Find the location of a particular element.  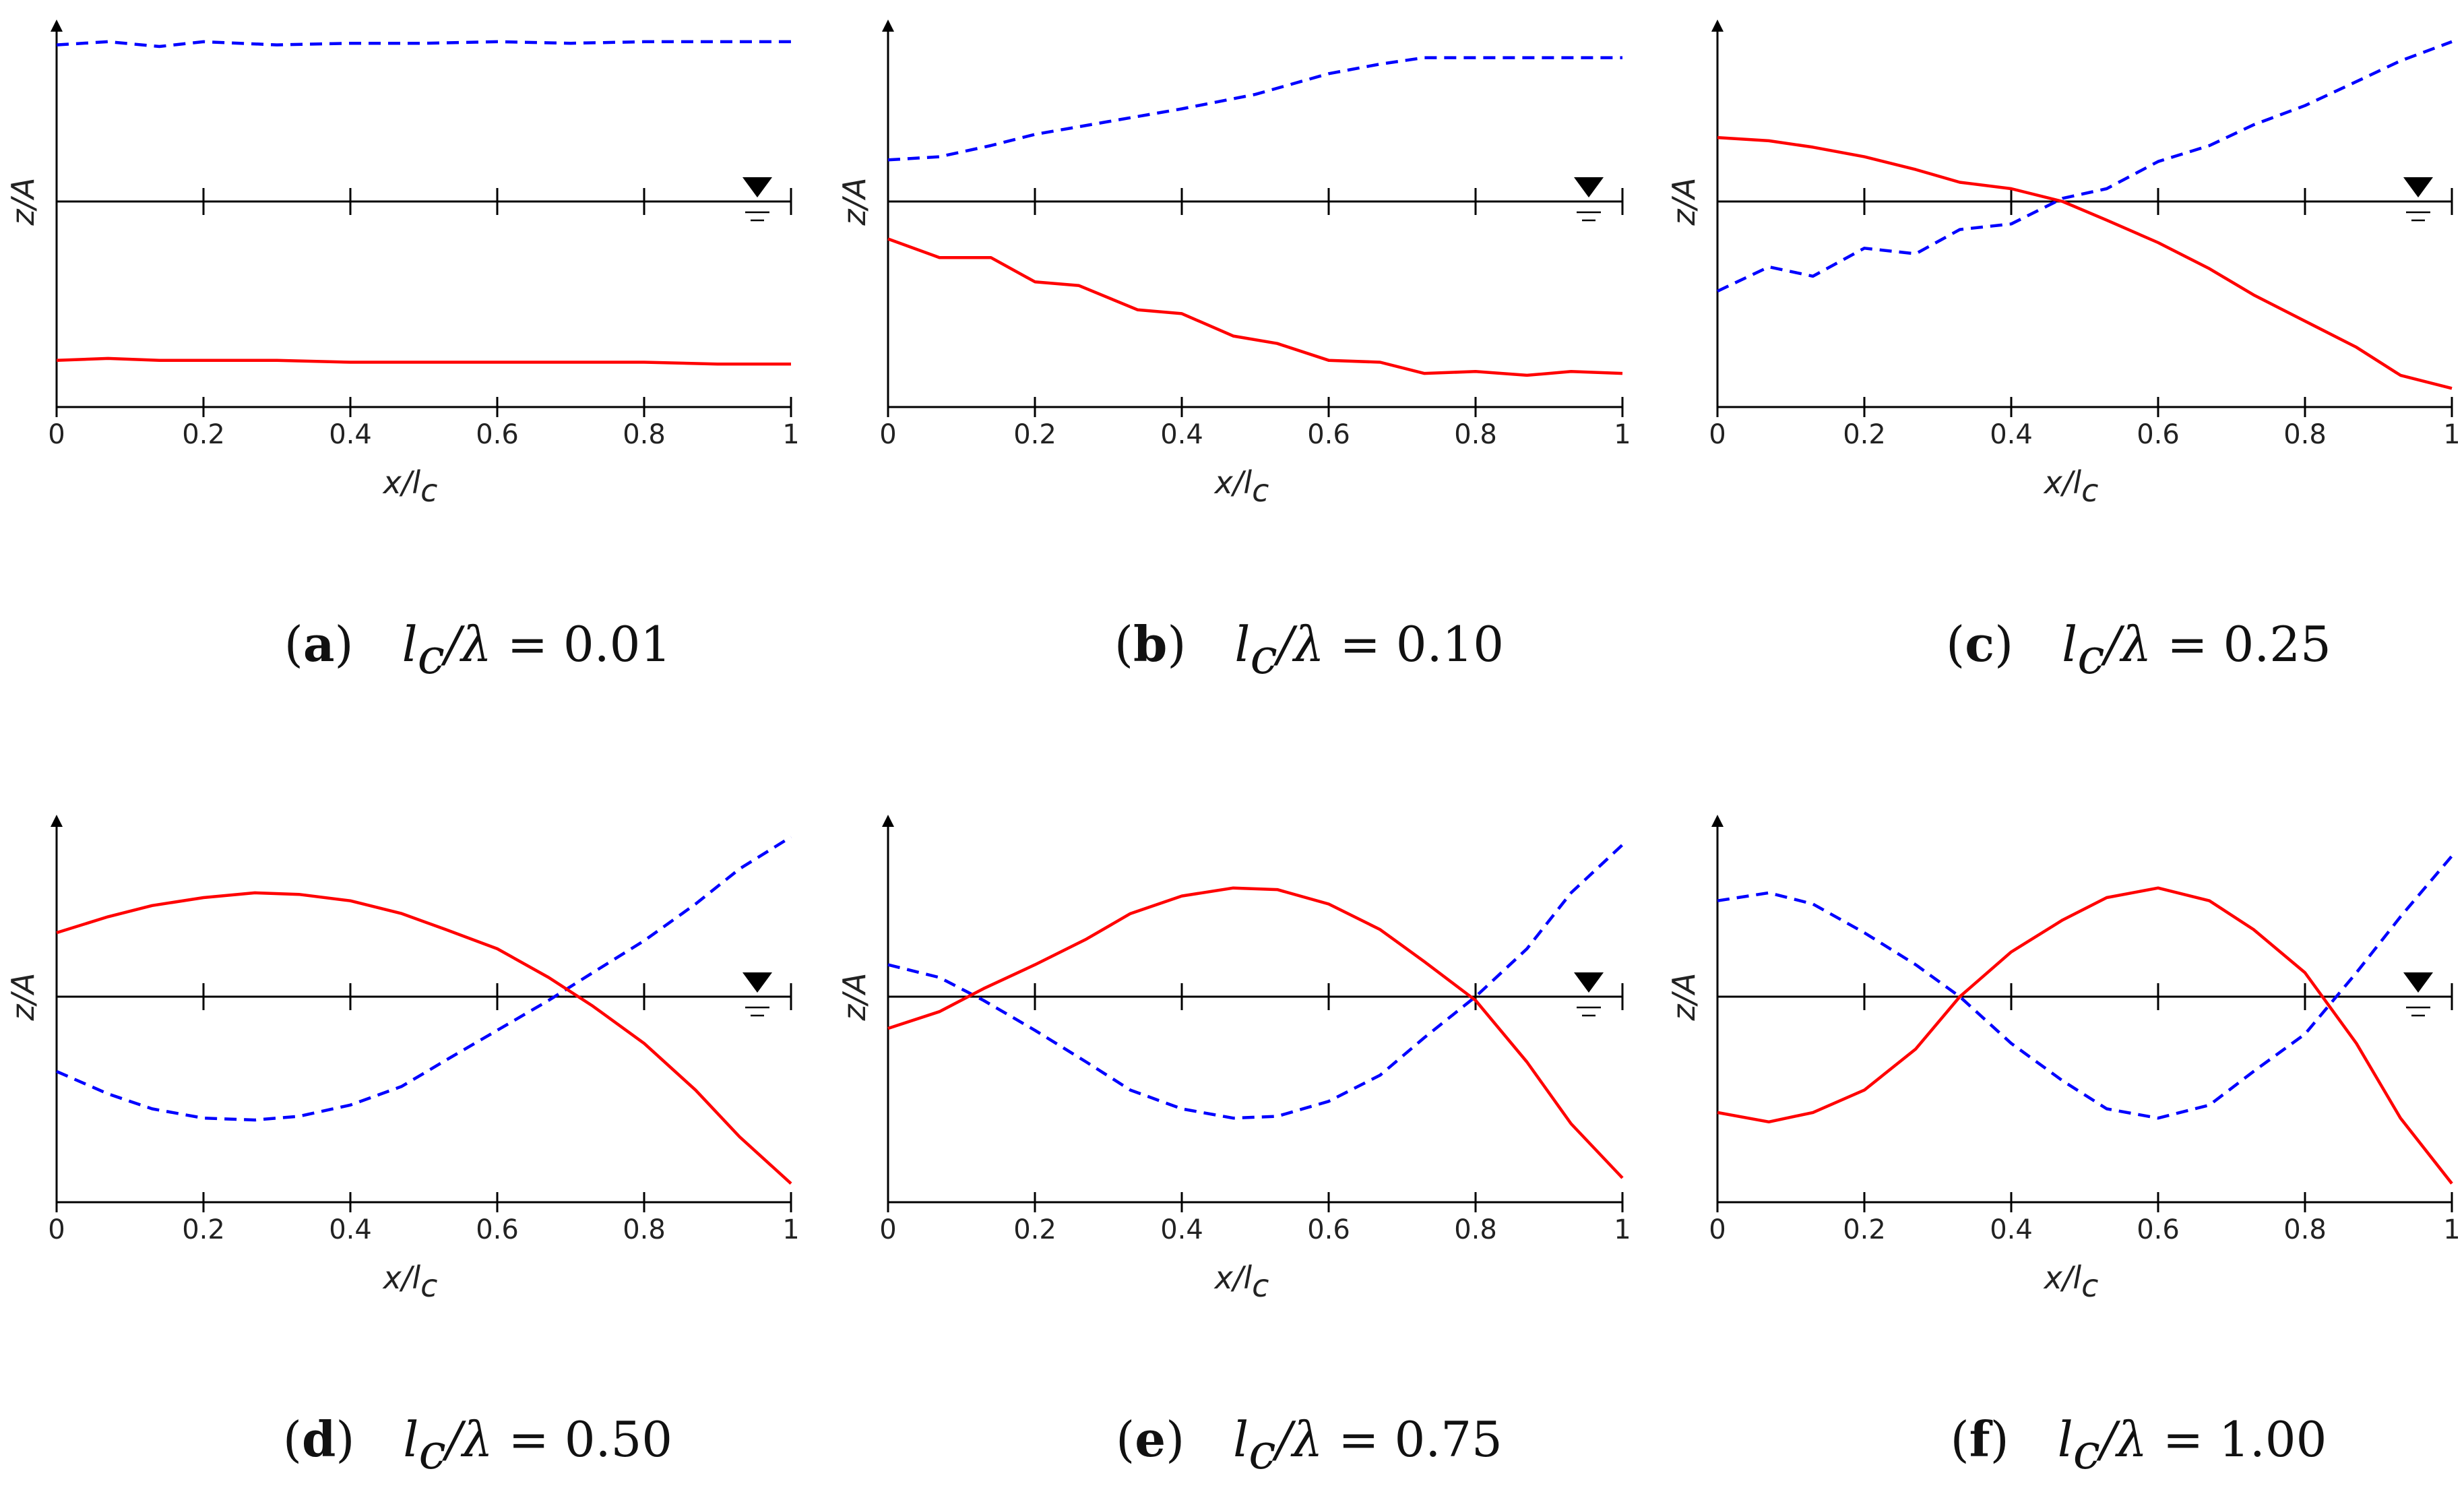

panel-a: 0 0.2 0.4 0.6 0.8 1 z/A x/lc (a) lc/λ = 0.01 is located at coordinates (402, 352).